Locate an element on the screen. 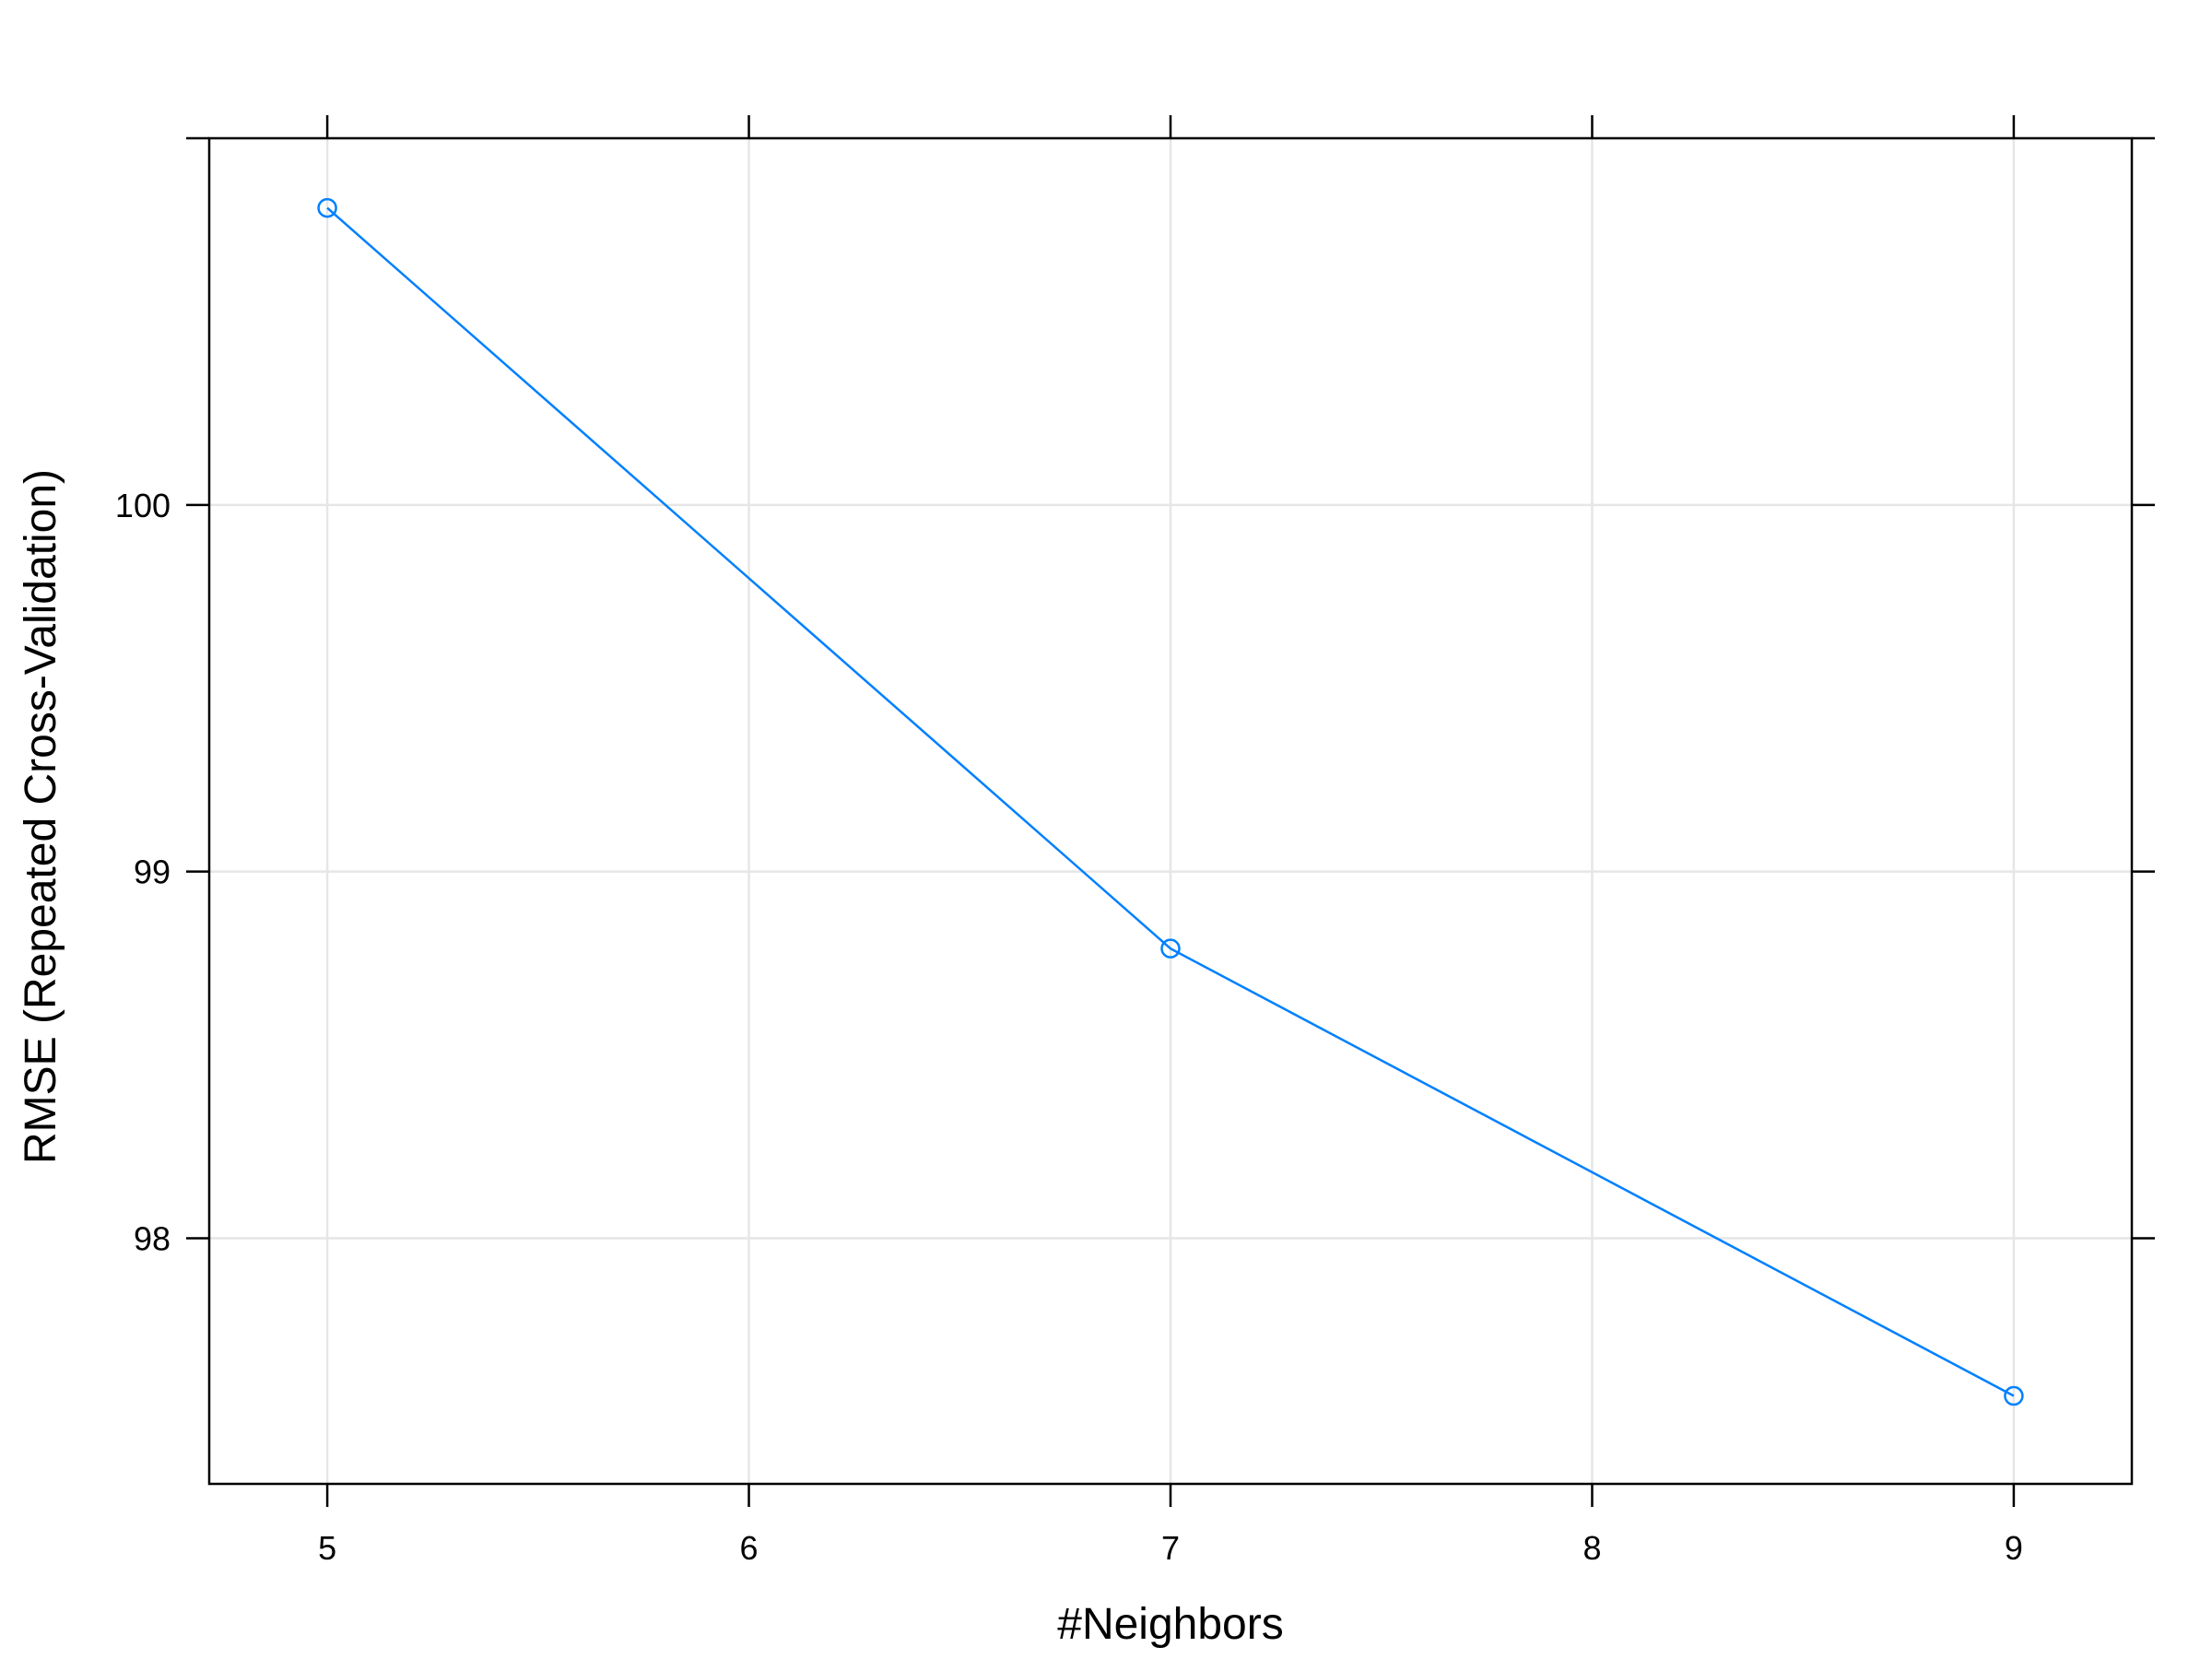 This screenshot has width=2212, height=1659. x-tick-label: 5 is located at coordinates (327, 1548).